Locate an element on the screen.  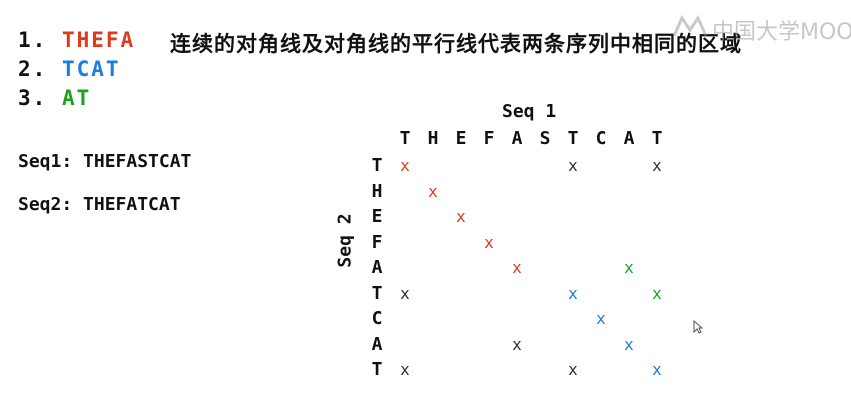
explanation-note: 连续的对角线及对角线的平行线代表两条序列中相同的区域 is located at coordinates (456, 44).